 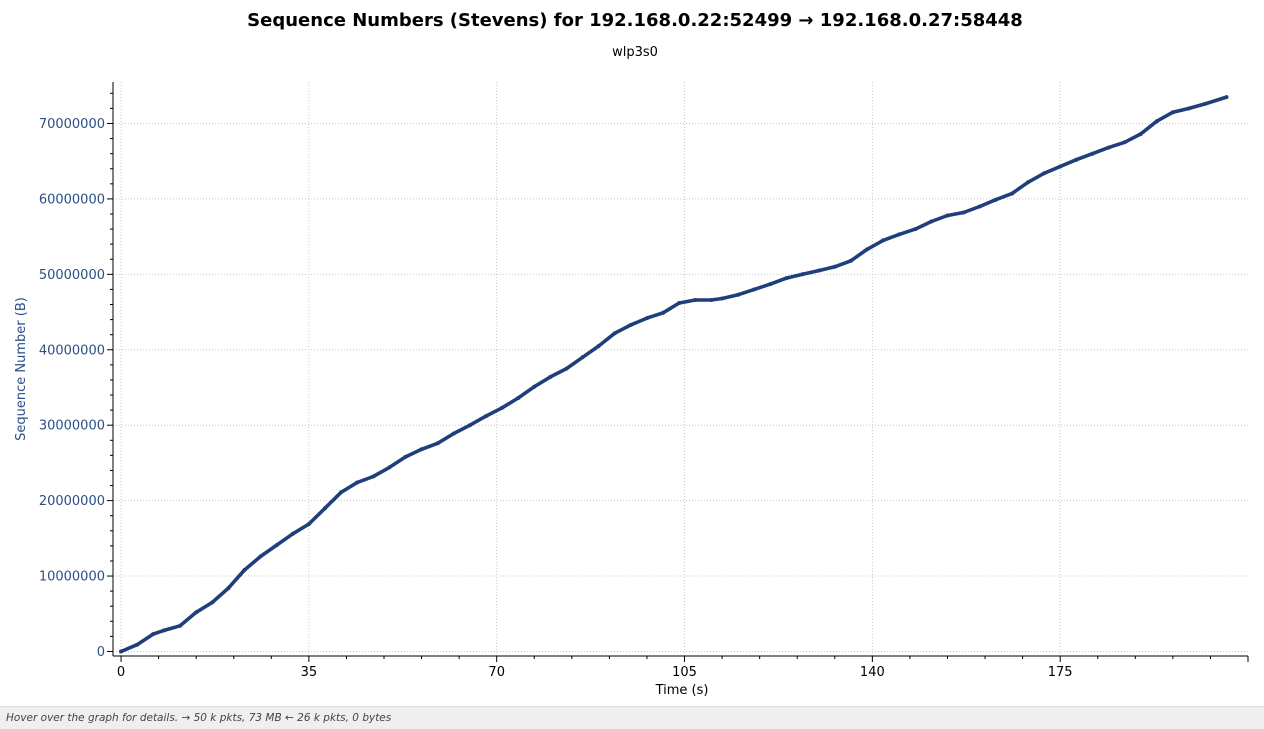 What do you see at coordinates (121, 672) in the screenshot?
I see `x-tick-label: 0` at bounding box center [121, 672].